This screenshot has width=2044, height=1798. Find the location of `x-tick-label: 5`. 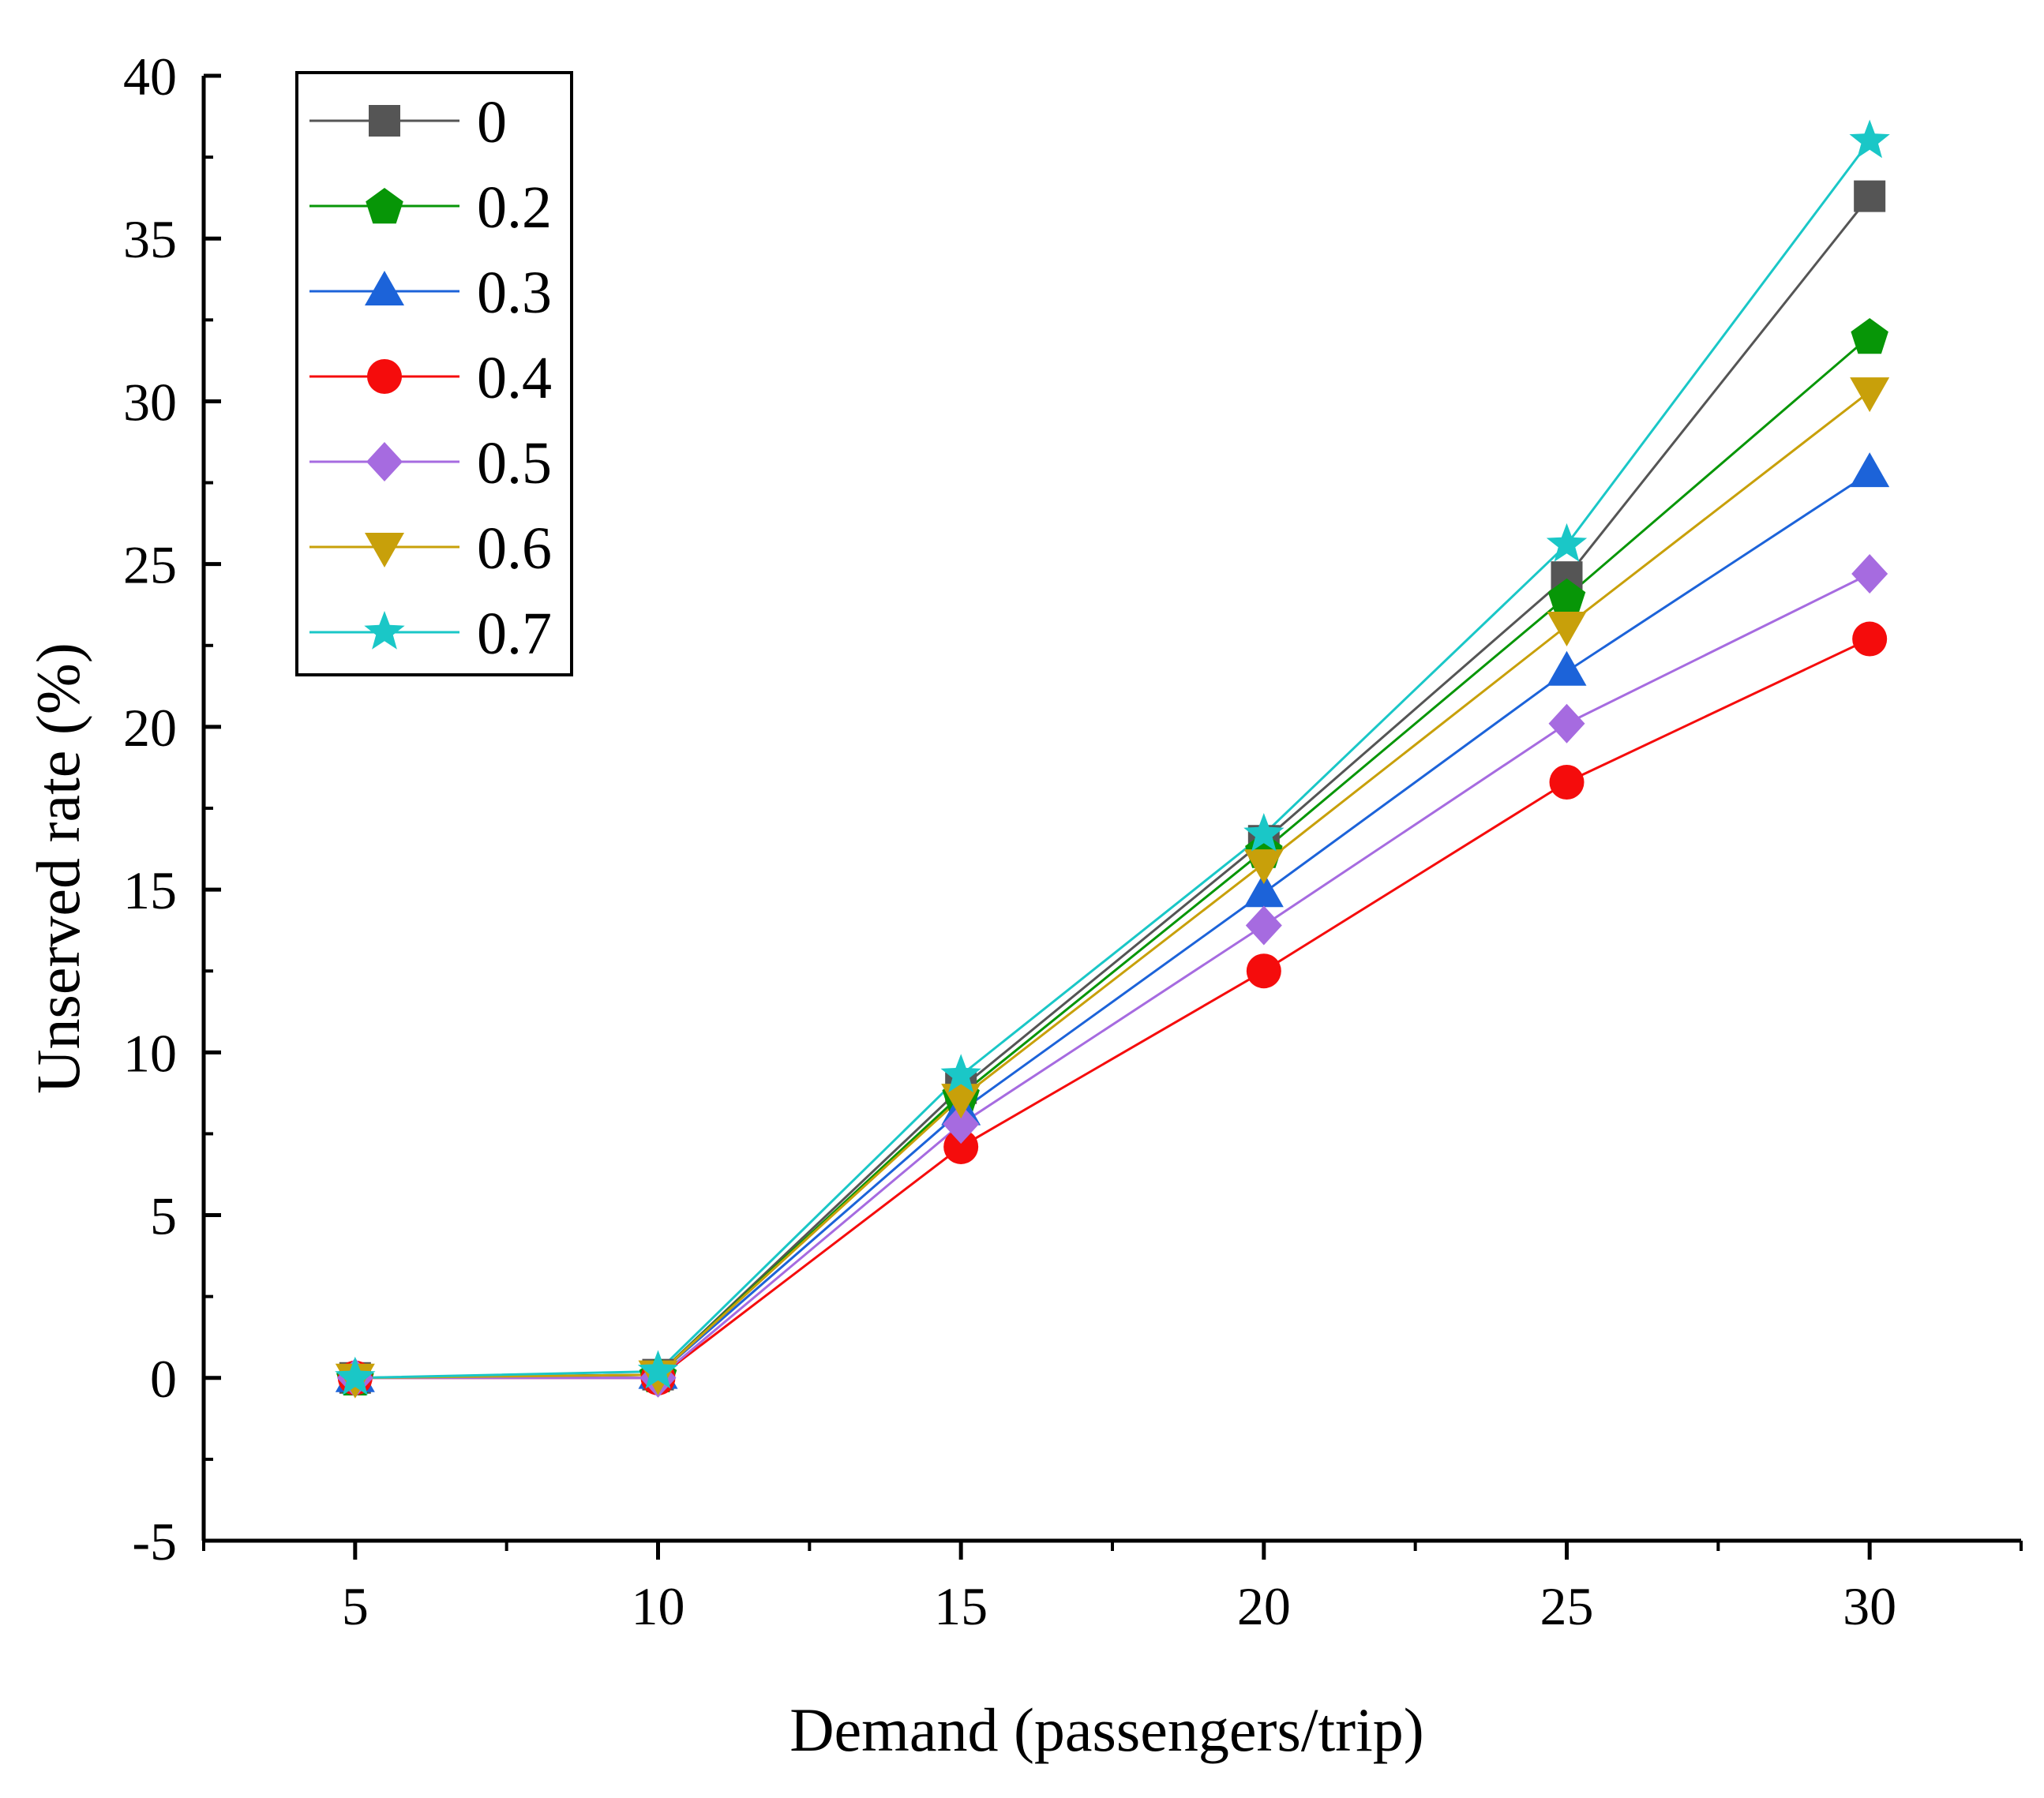

x-tick-label: 5 is located at coordinates (355, 1606).